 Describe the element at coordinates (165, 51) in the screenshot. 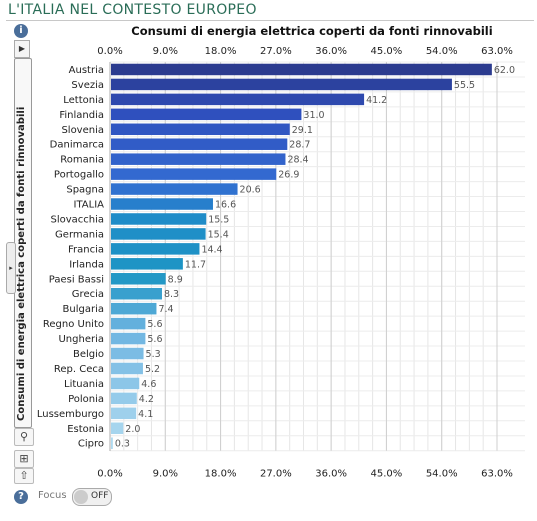

I see `x-tick-label-top: 9.0%` at that location.